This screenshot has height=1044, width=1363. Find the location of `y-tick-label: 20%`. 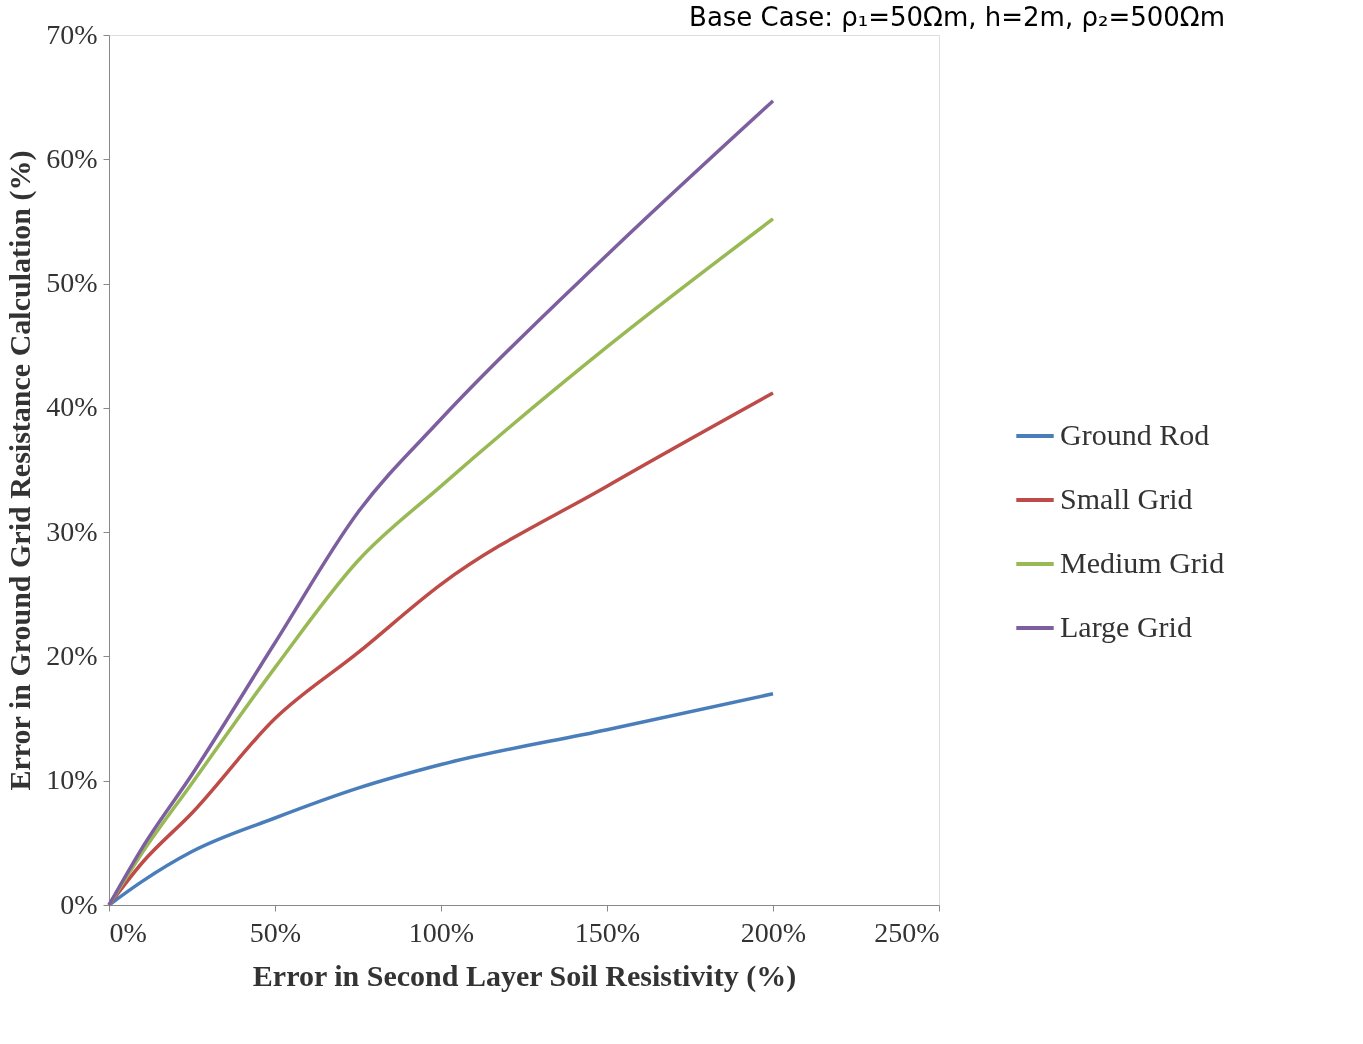

y-tick-label: 20% is located at coordinates (72, 655).